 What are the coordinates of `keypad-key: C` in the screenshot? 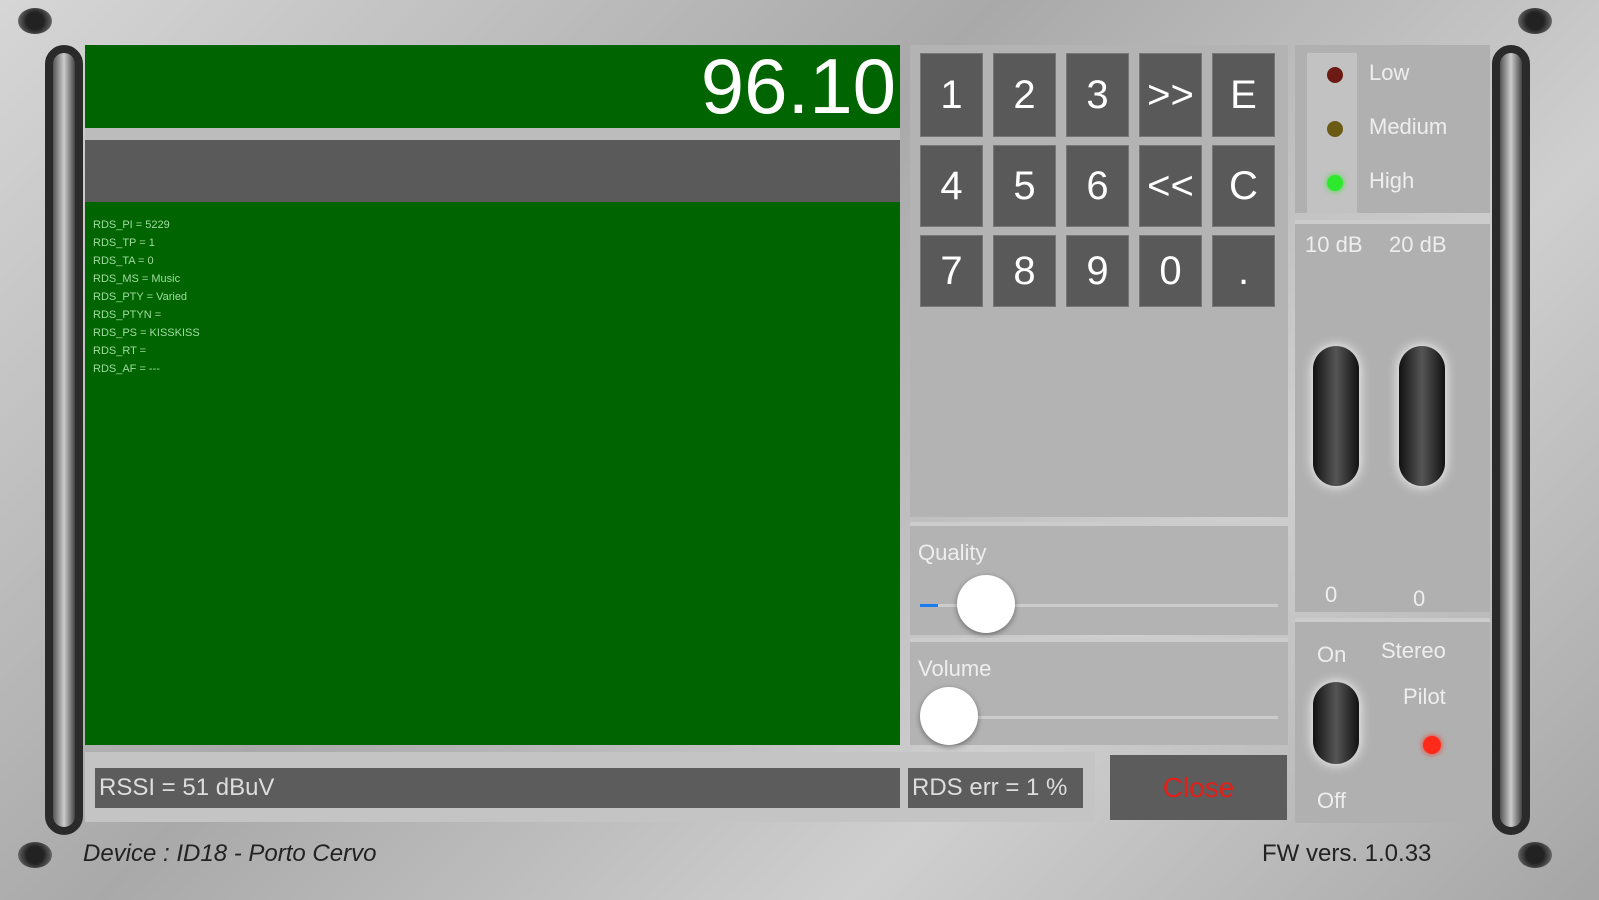 It's located at (1243, 186).